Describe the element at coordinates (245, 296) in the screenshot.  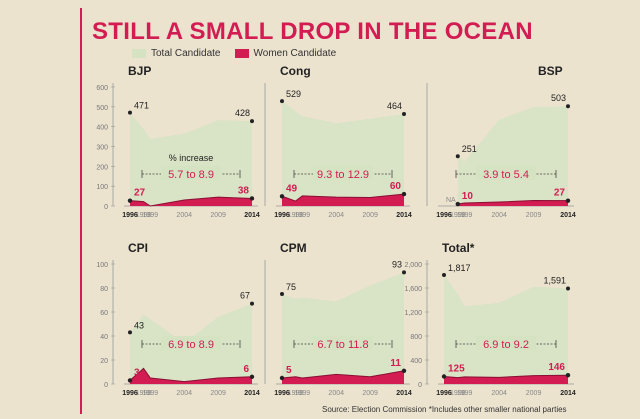
I see `cpi-total-last-label: 67` at that location.